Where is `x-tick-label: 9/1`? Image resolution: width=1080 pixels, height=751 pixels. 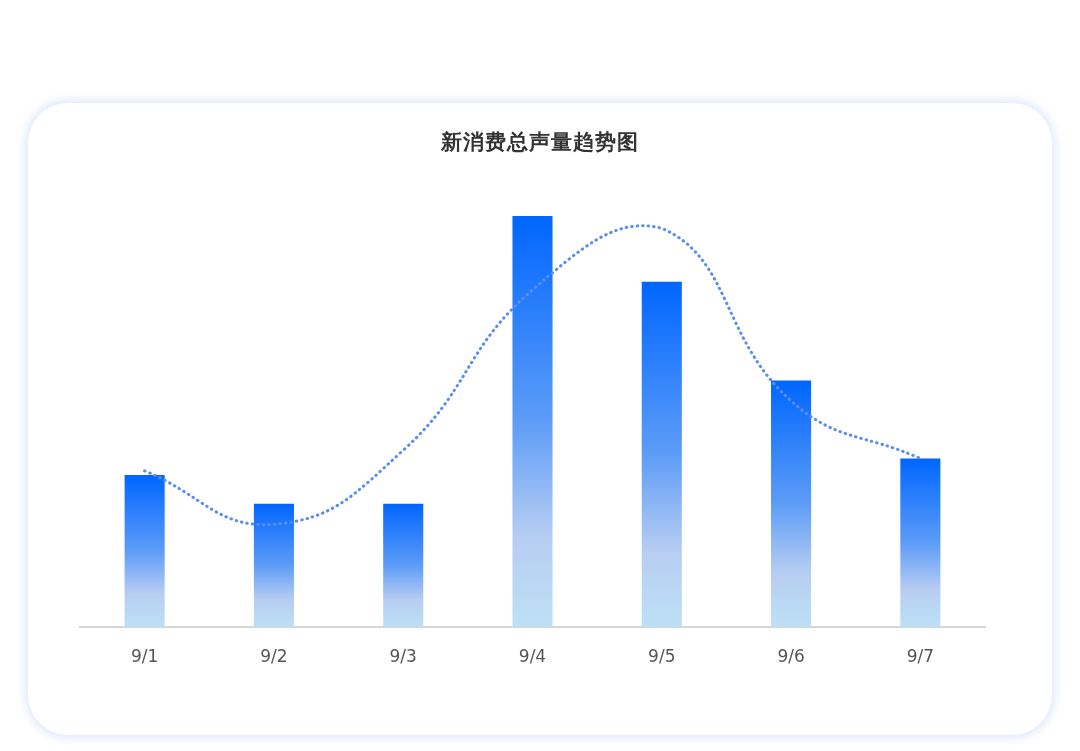
x-tick-label: 9/1 is located at coordinates (144, 655).